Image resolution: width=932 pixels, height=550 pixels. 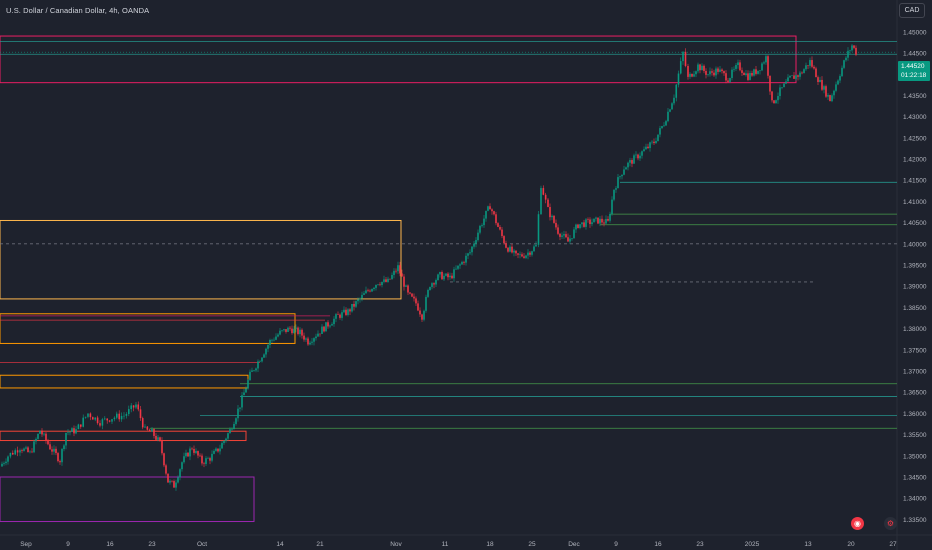 I want to click on price-tick-label: 1.44500, so click(x=915, y=54).